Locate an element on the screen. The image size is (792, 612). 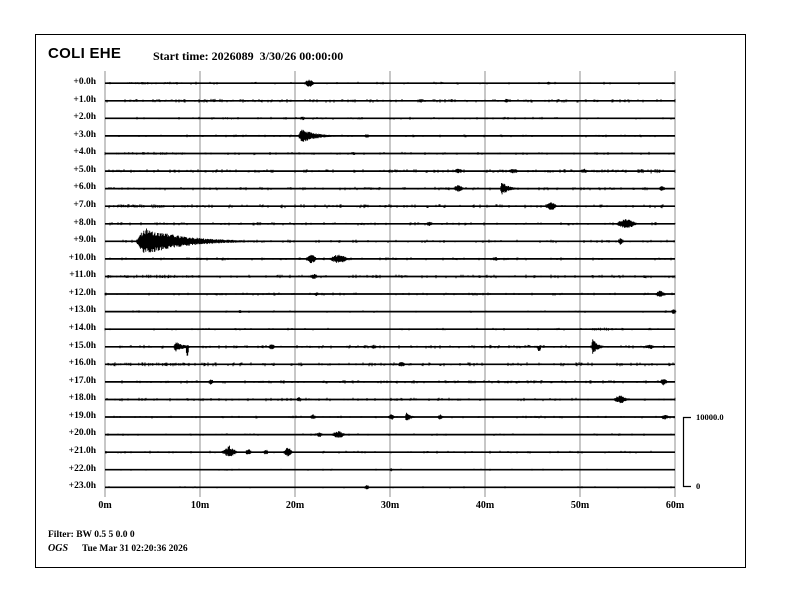
hour-label: +2.0h is located at coordinates (84, 117).